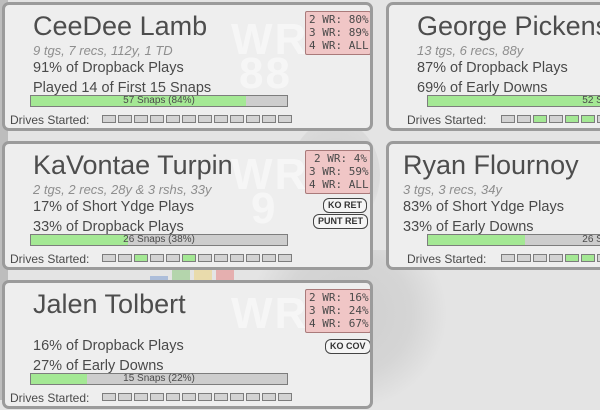 The image size is (600, 410). What do you see at coordinates (339, 19) in the screenshot?
I see `wr-2-rate: 2 WR: 80%` at bounding box center [339, 19].